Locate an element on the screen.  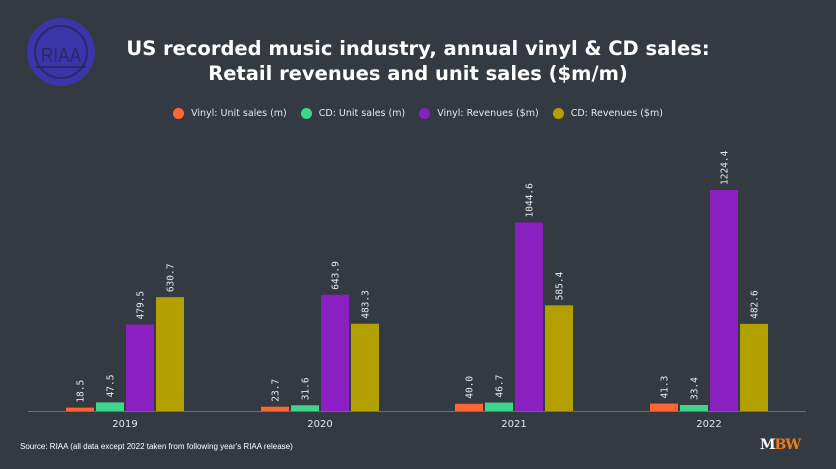
data-label: 23.7 is located at coordinates (276, 390).